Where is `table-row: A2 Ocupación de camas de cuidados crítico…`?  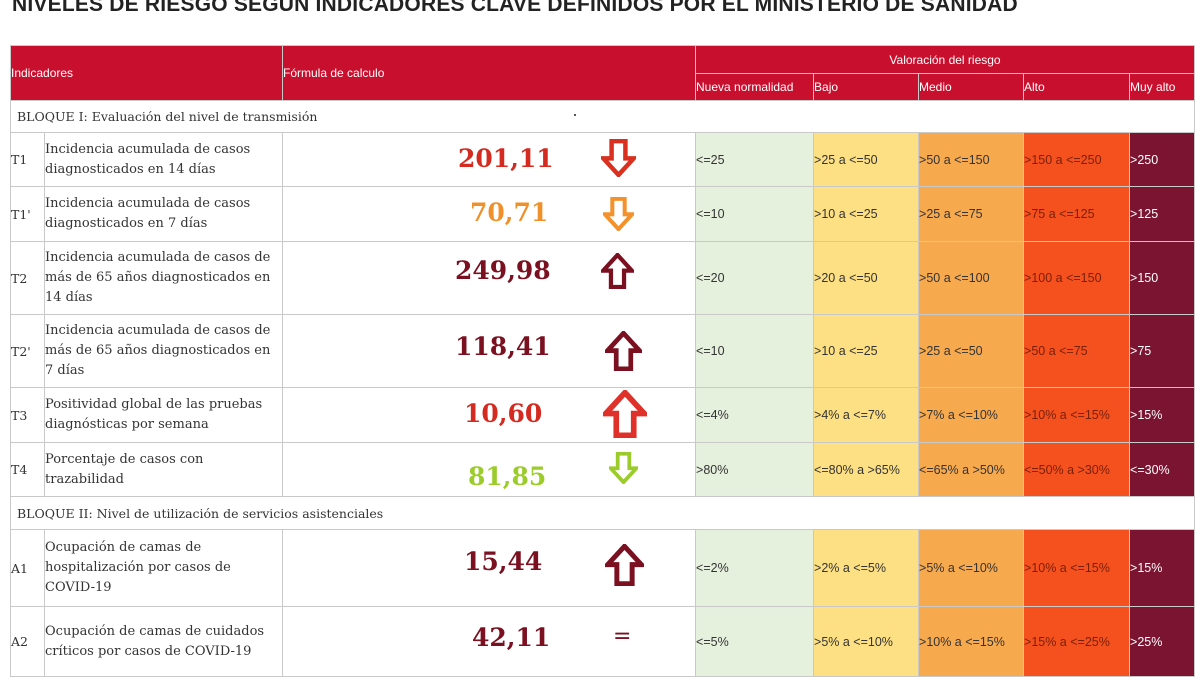 table-row: A2 Ocupación de camas de cuidados crítico… is located at coordinates (603, 641).